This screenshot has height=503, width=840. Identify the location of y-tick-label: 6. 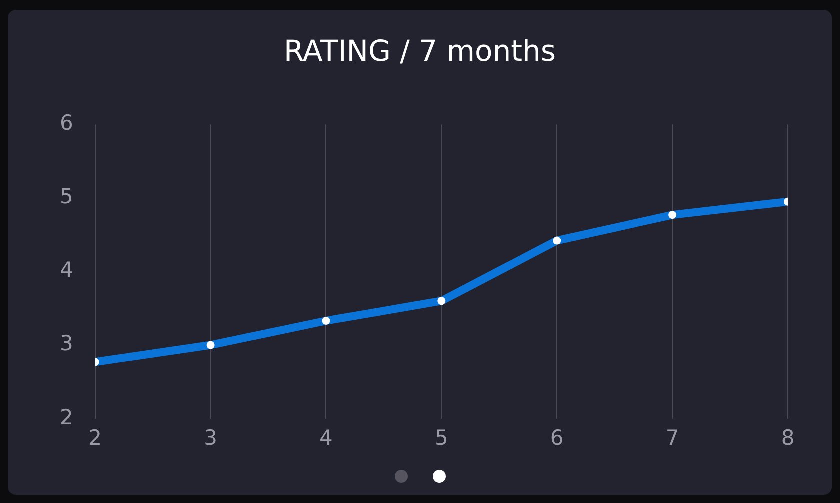
(67, 123).